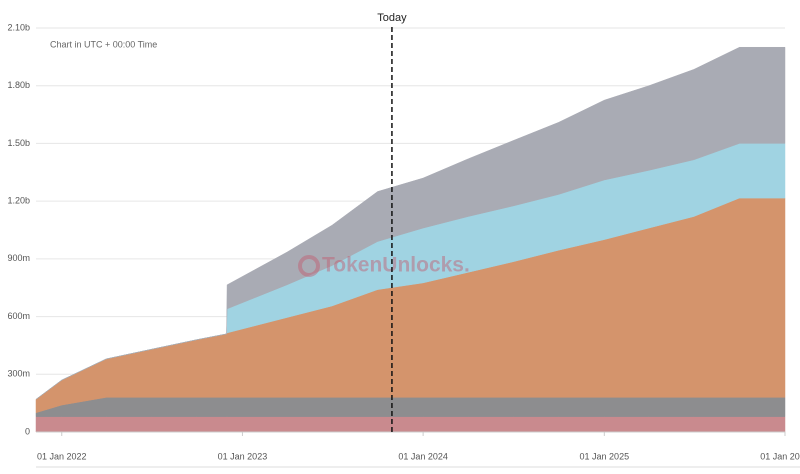  Describe the element at coordinates (18, 374) in the screenshot. I see `y-tick-label: 300m` at that location.